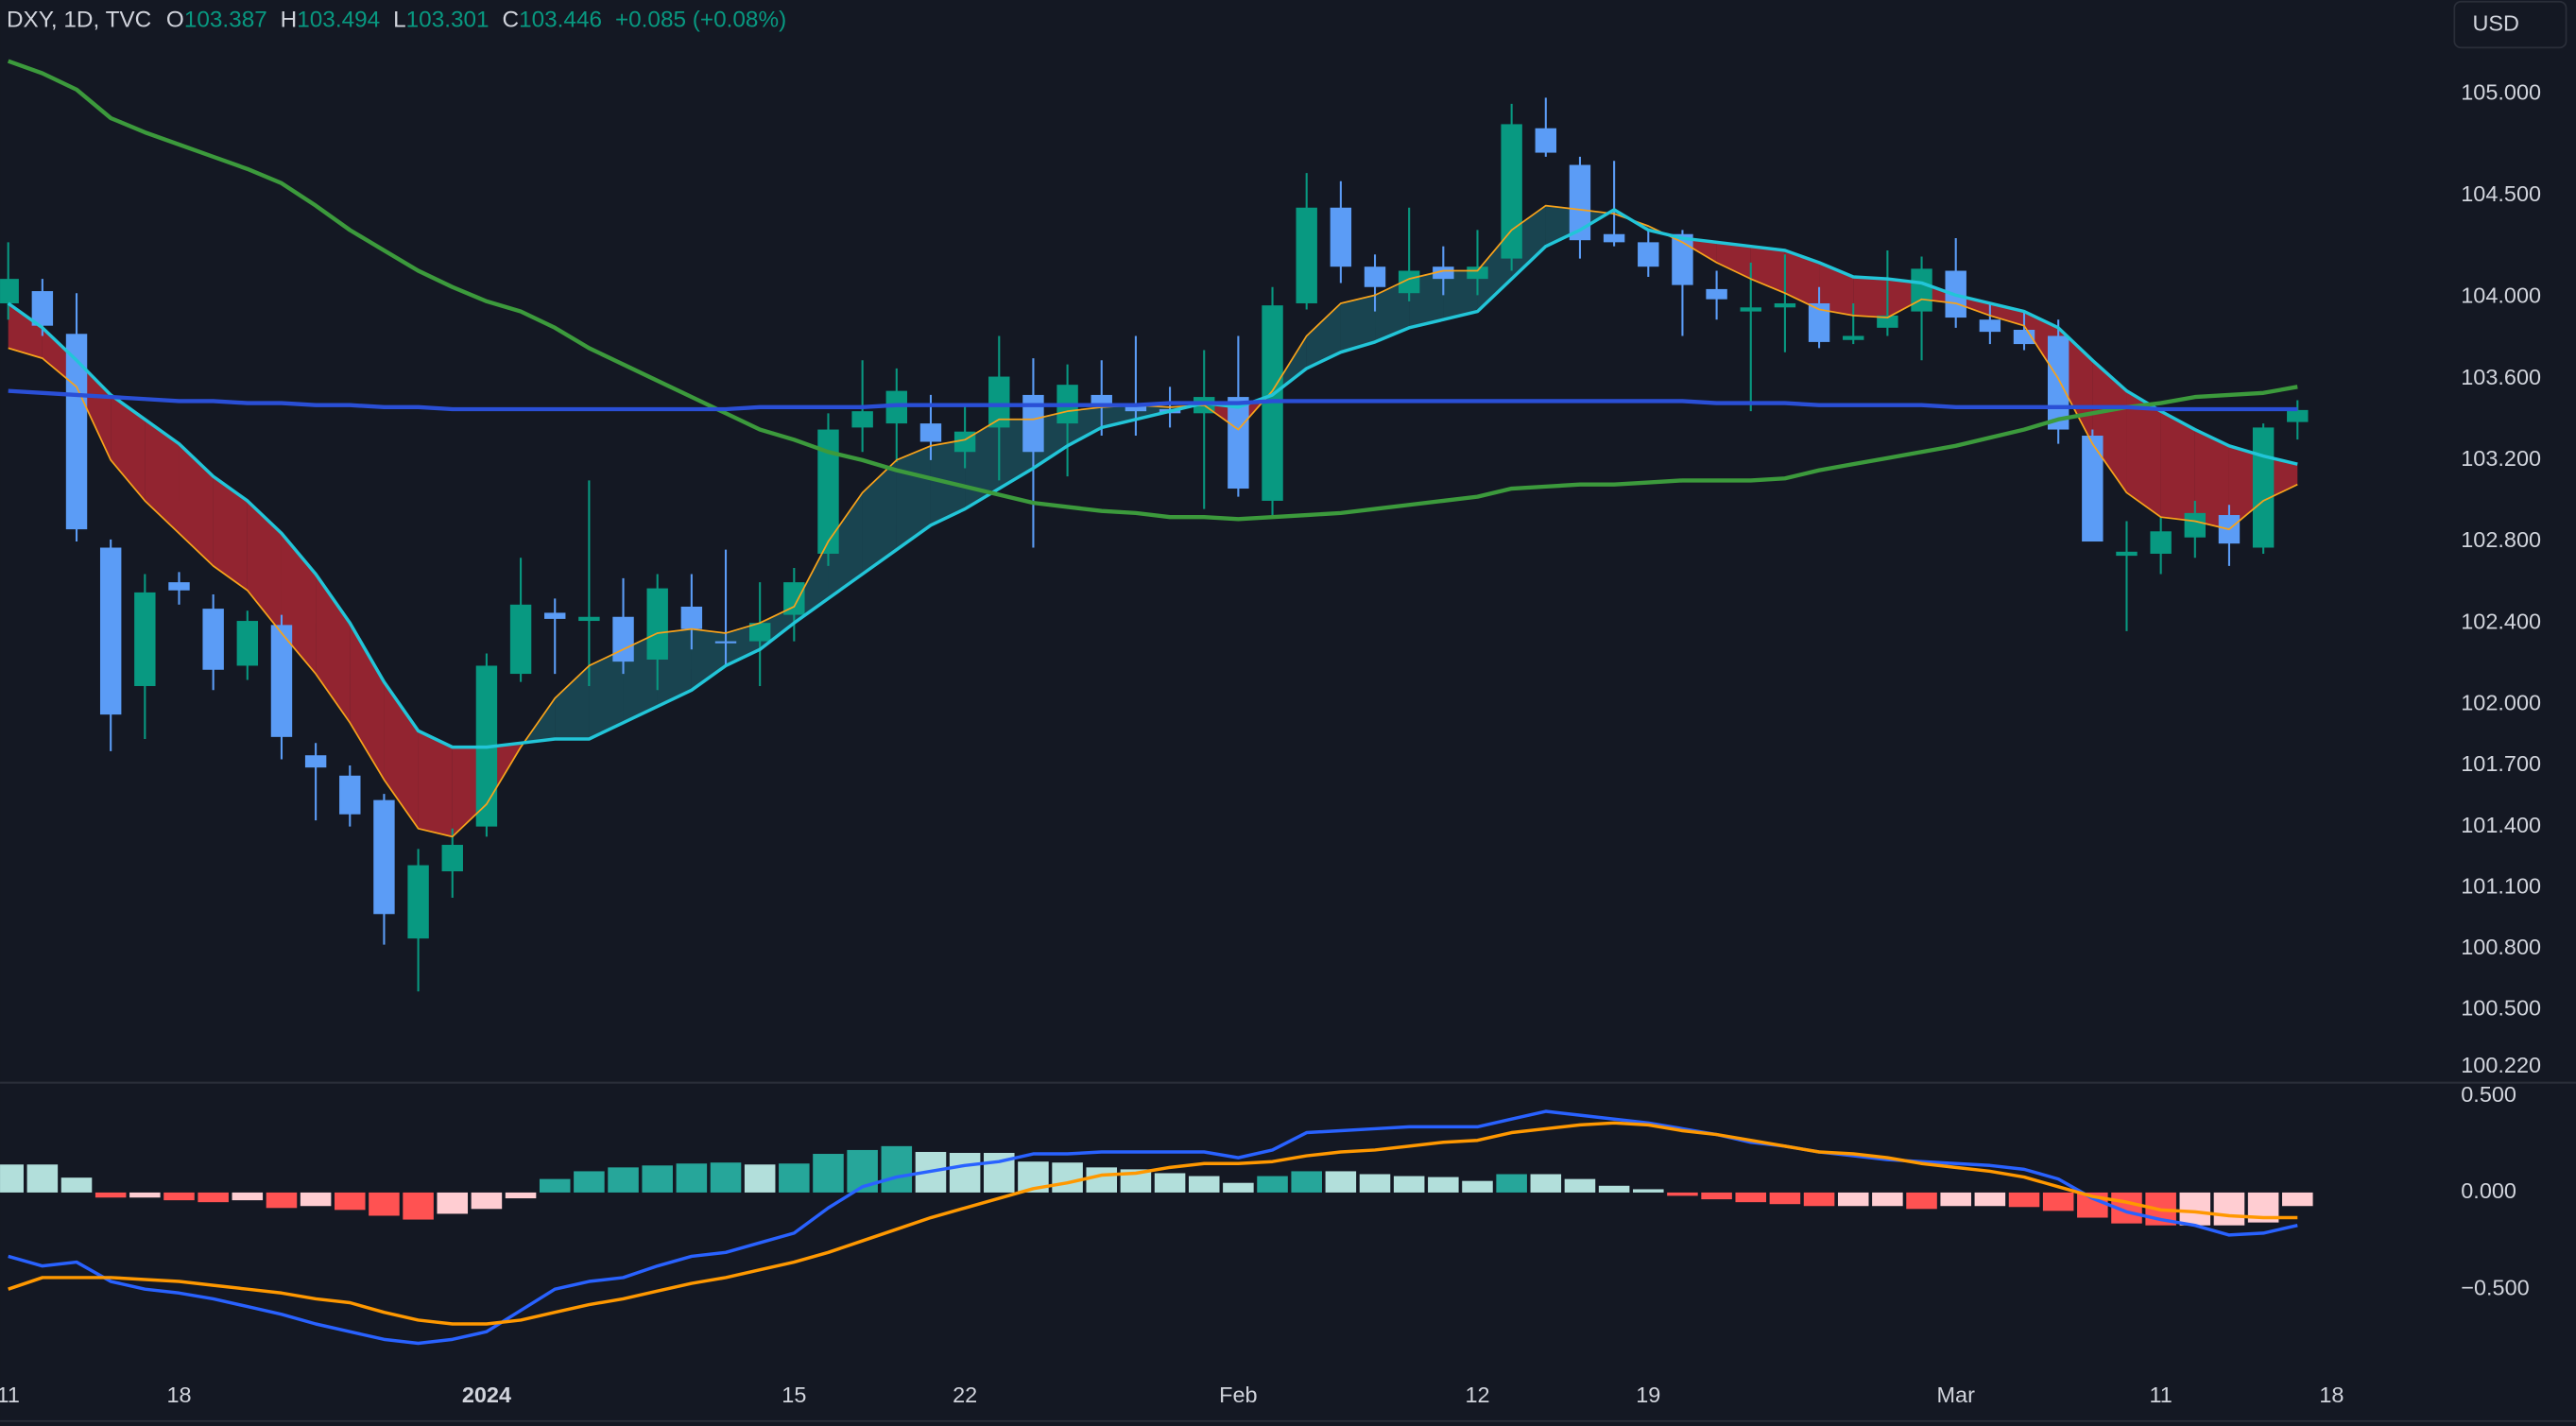  Describe the element at coordinates (1956, 1395) in the screenshot. I see `x-tick-label: Mar` at that location.